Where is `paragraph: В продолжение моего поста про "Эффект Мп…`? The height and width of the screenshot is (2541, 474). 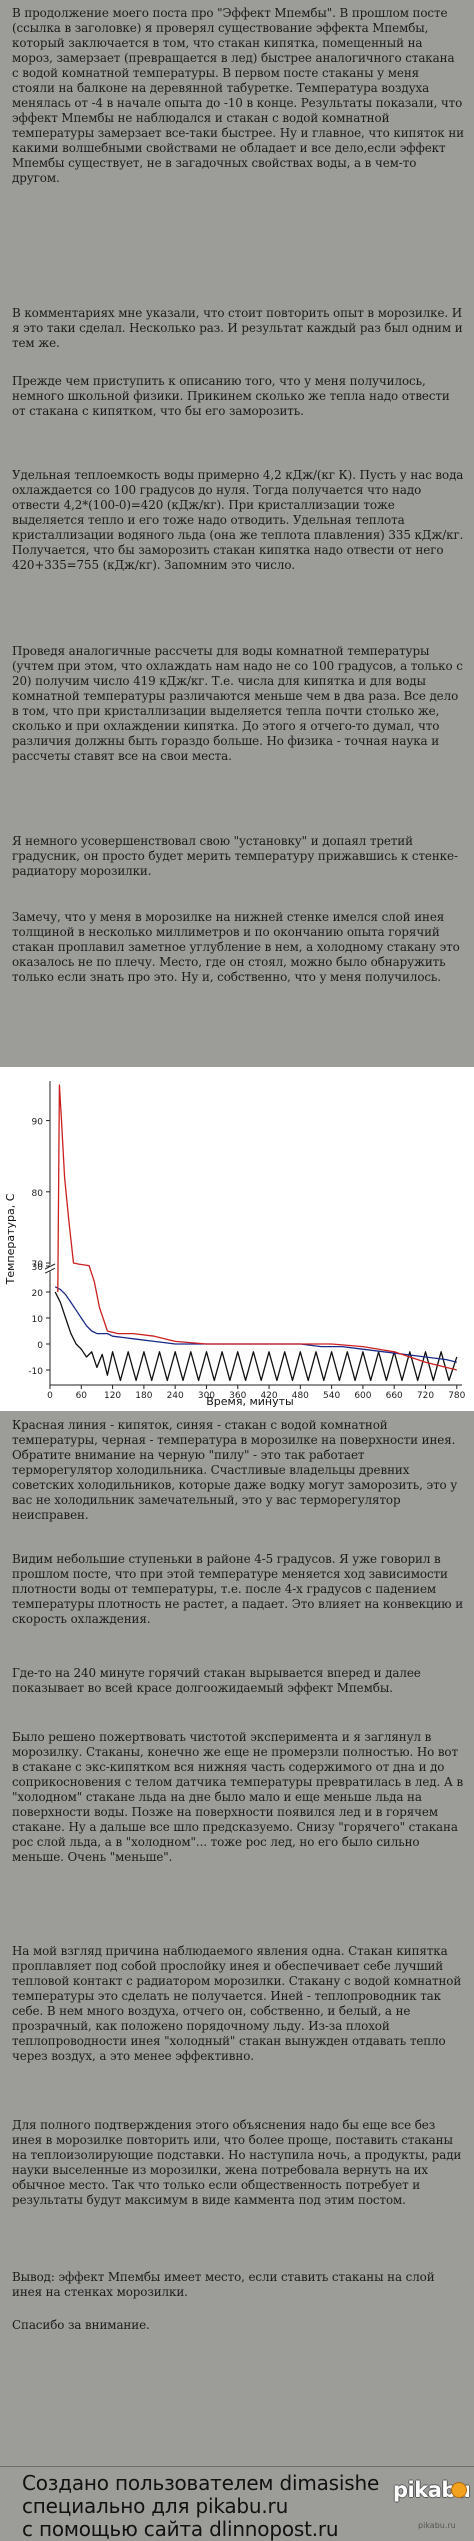 paragraph: В продолжение моего поста про "Эффект Мп… is located at coordinates (237, 96).